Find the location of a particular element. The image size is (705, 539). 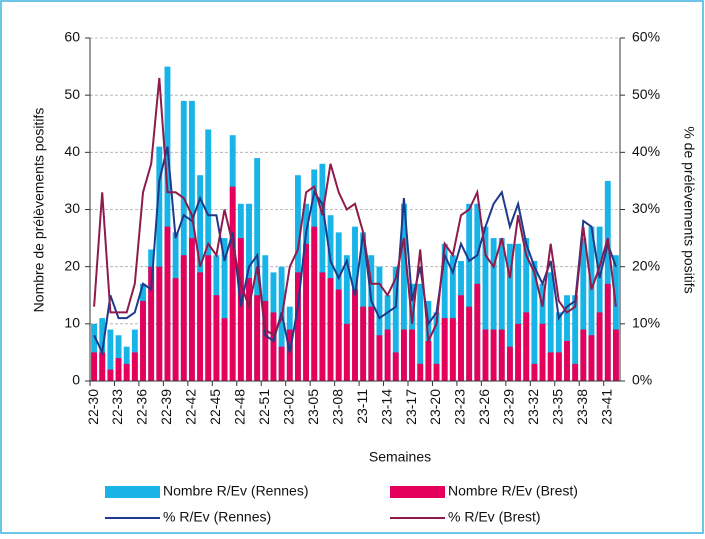

legend-label: % R/Ev (Rennes) is located at coordinates (217, 517).